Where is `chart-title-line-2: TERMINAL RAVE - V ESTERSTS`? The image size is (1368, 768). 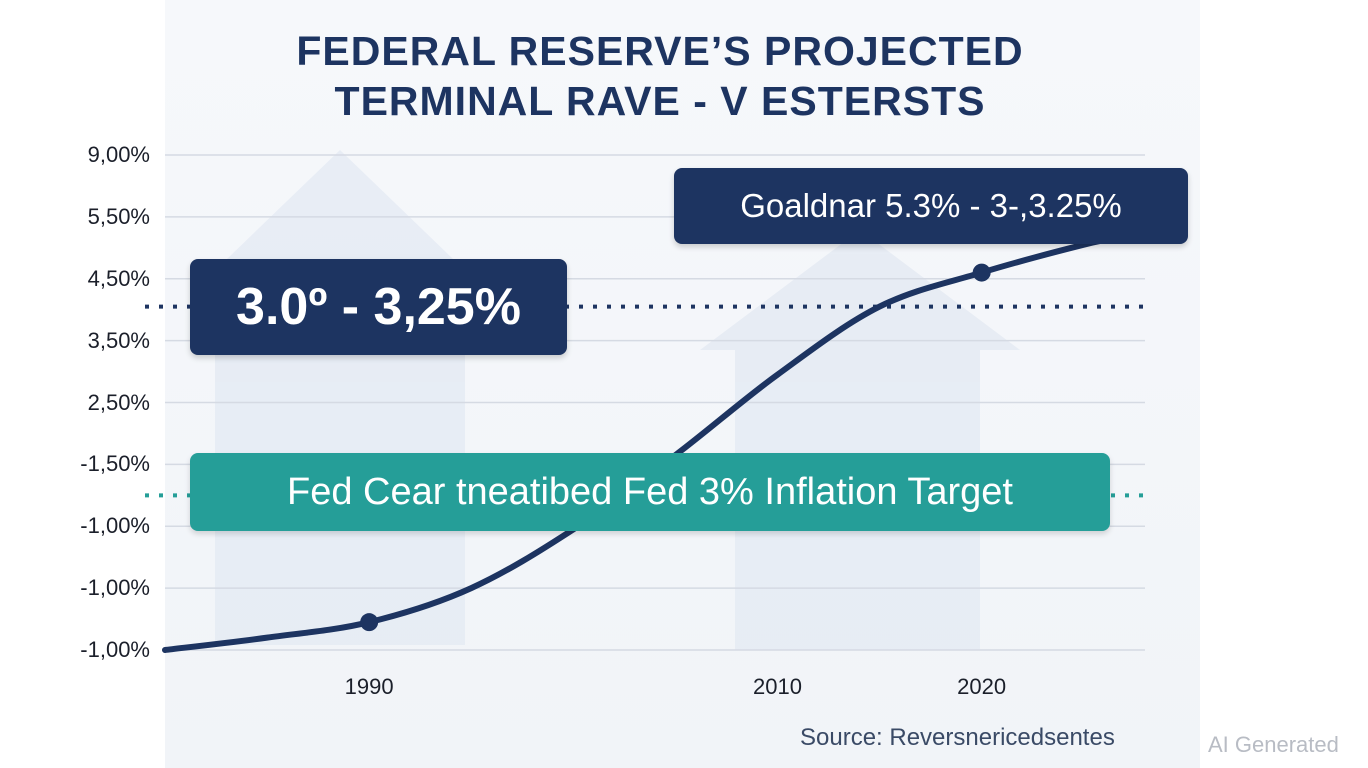
chart-title-line-2: TERMINAL RAVE - V ESTERSTS is located at coordinates (660, 101).